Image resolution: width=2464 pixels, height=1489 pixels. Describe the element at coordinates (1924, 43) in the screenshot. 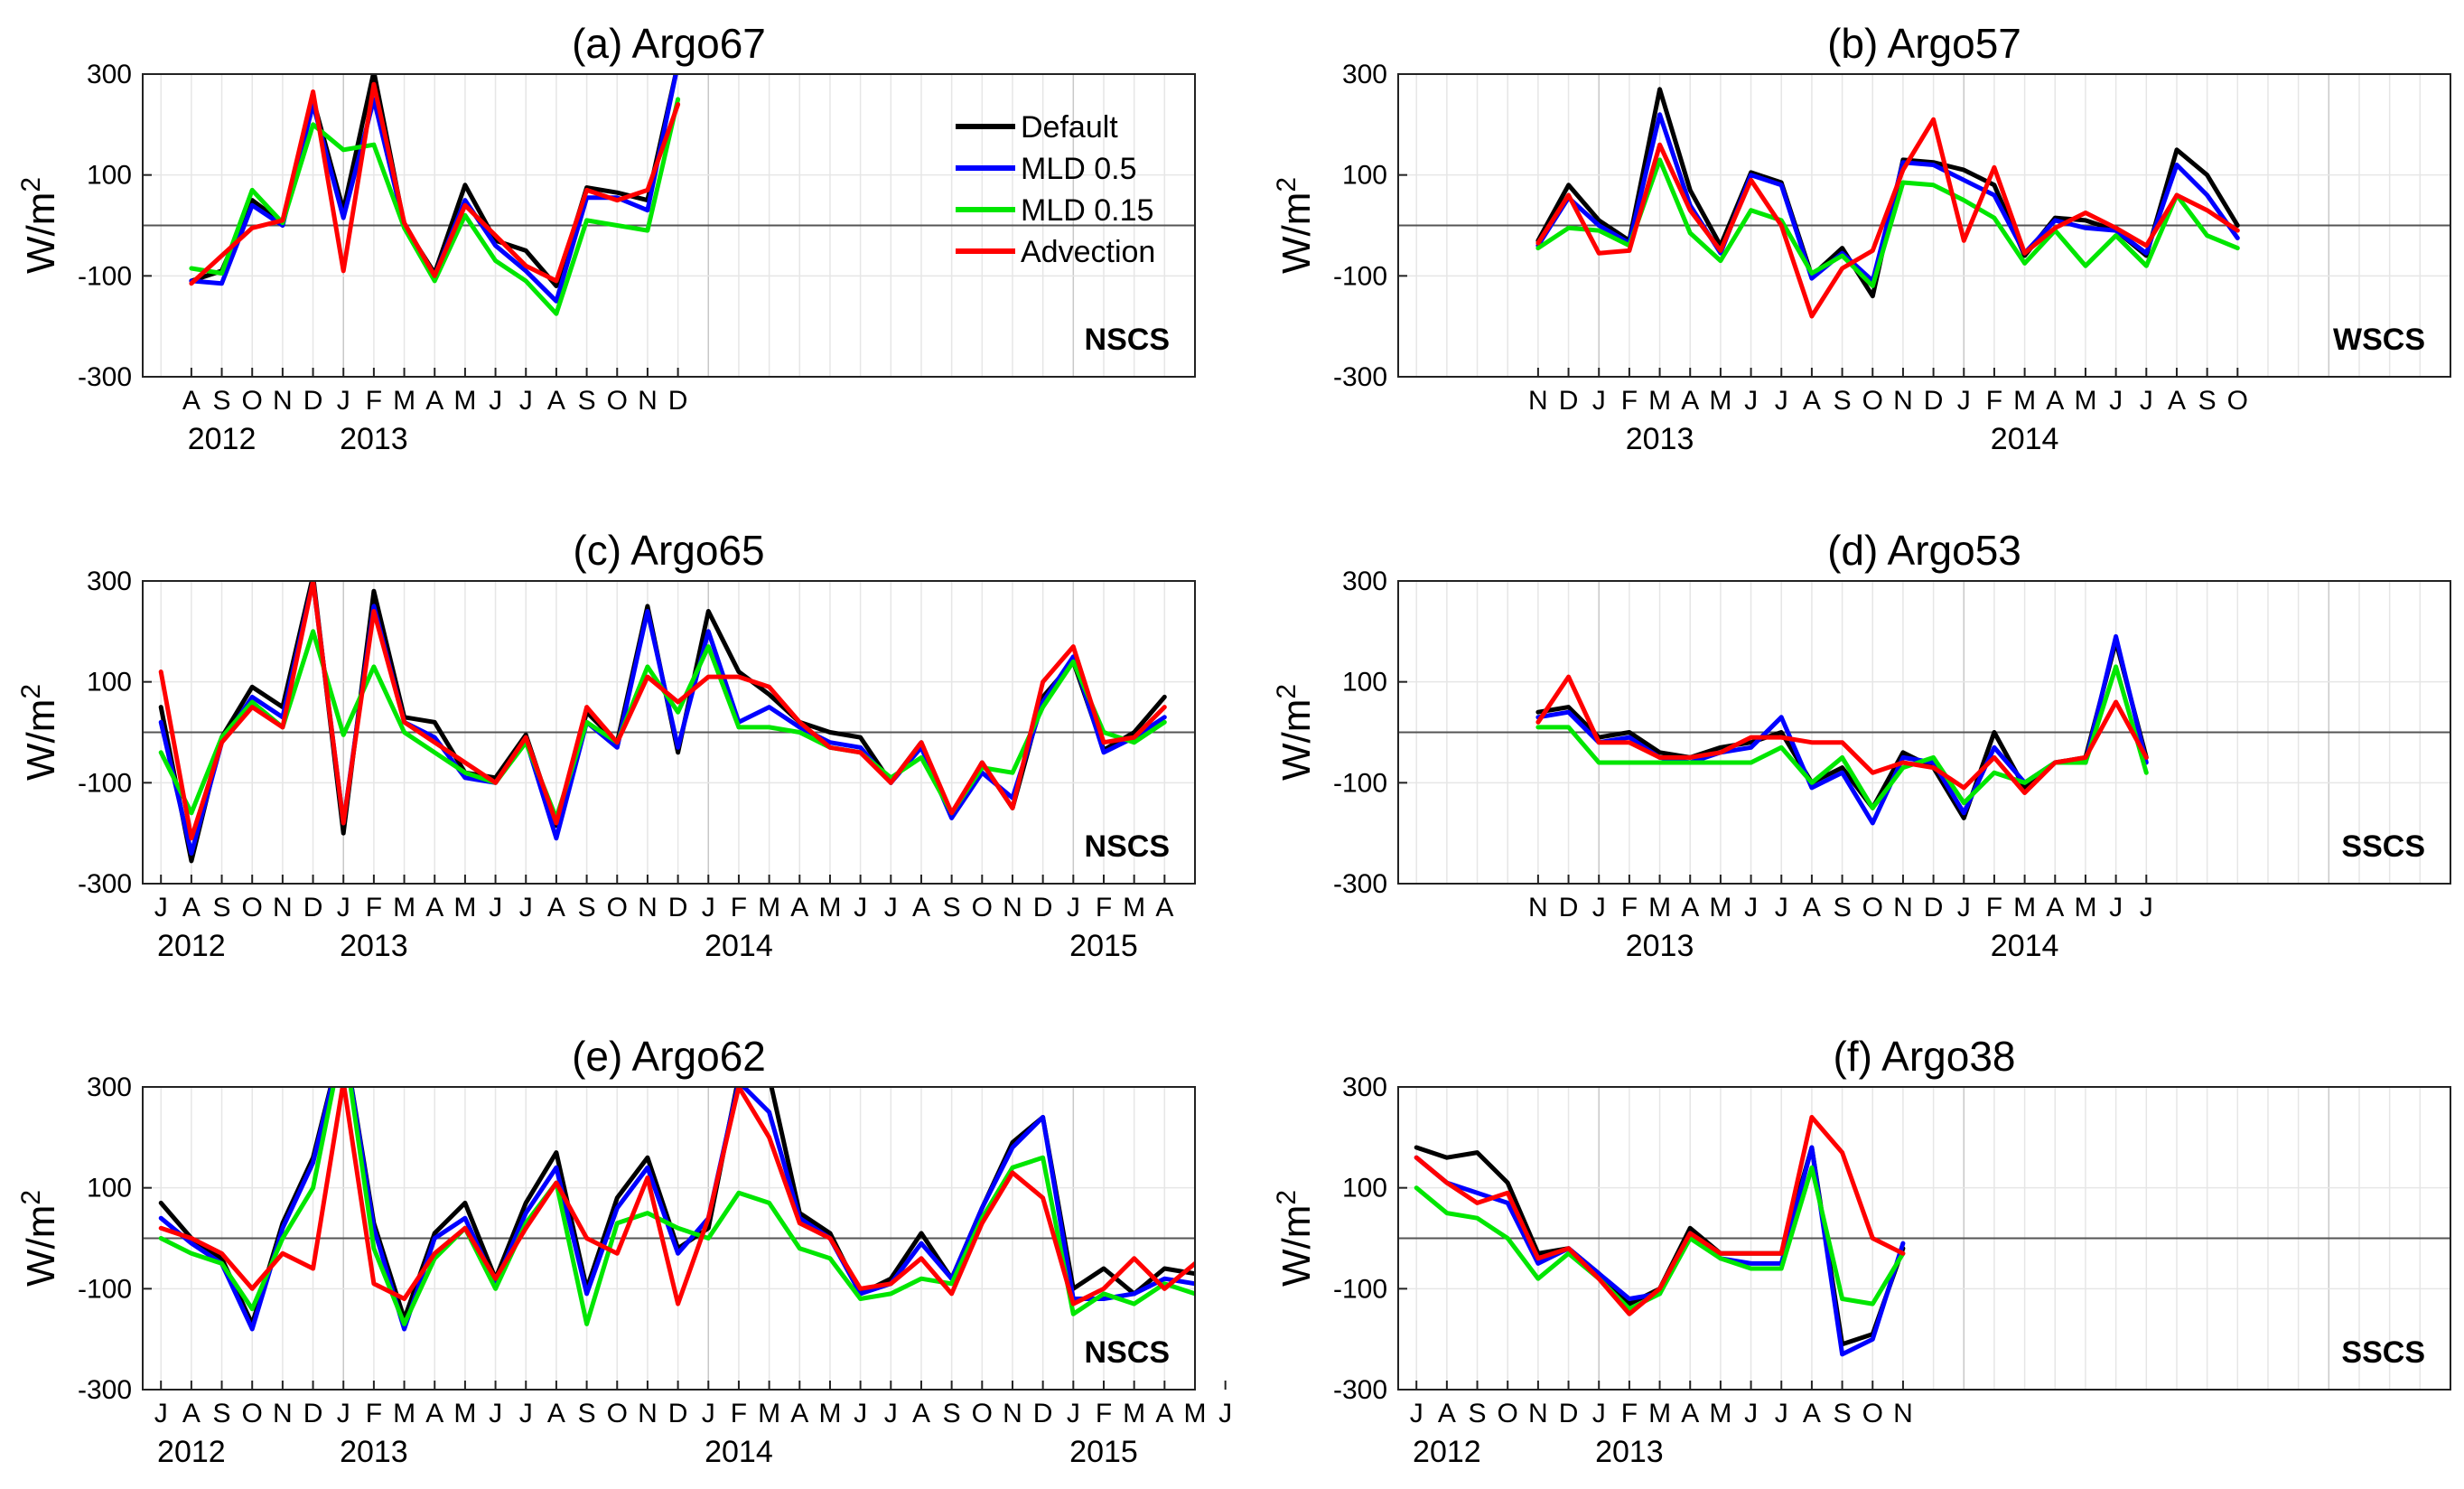

I see `panel-title: (b) Argo57` at that location.